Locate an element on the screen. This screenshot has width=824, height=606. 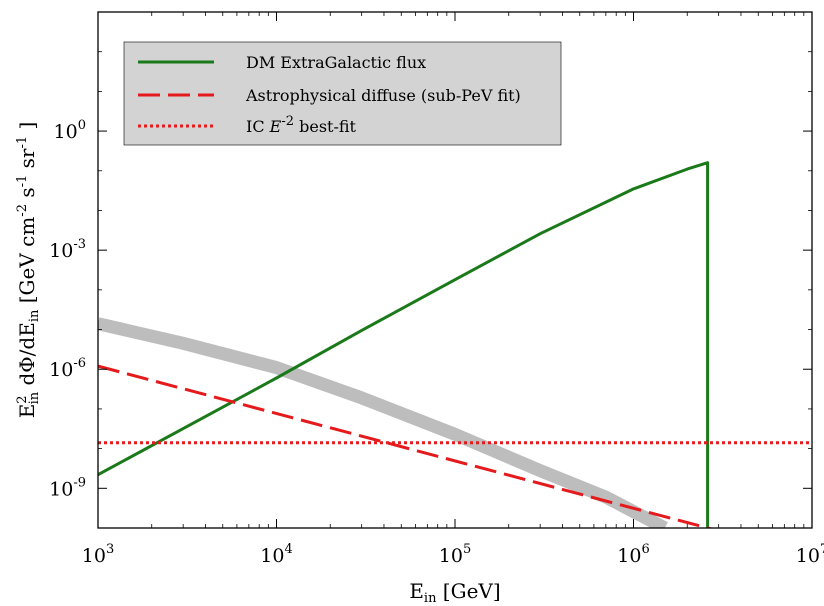
y-tick-label: 10⁰ is located at coordinates (70, 130).